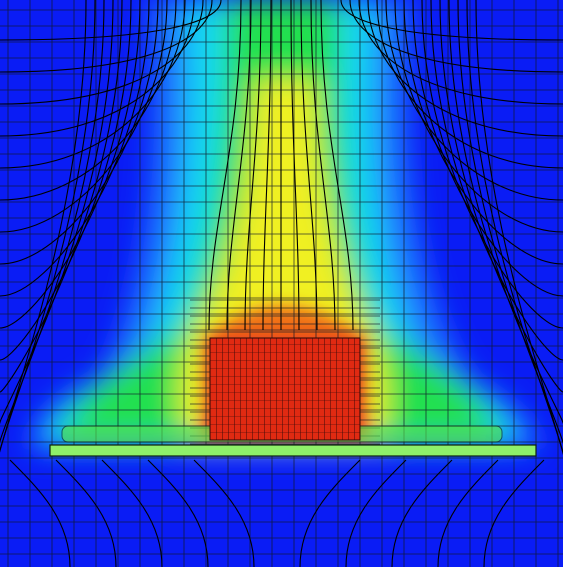 Image resolution: width=563 pixels, height=567 pixels. Describe the element at coordinates (285, 389) in the screenshot. I see `heat-sink` at that location.